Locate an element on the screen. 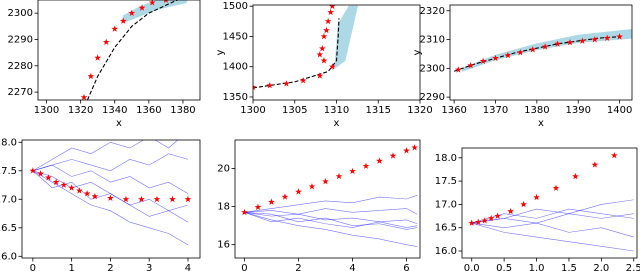 Image resolution: width=640 pixels, height=271 pixels. x-tick-label: 1320 is located at coordinates (80, 110).